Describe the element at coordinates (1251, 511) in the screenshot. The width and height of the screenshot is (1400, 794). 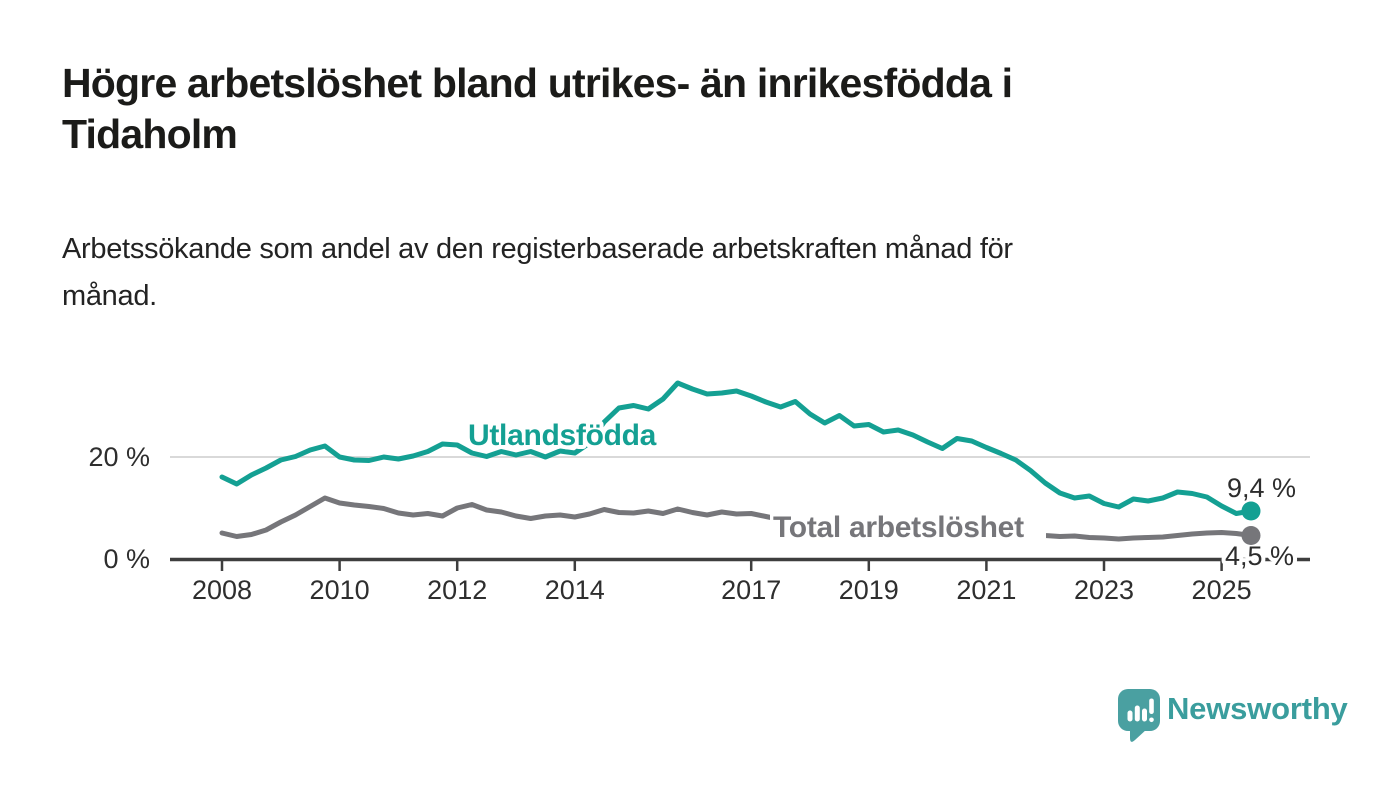
I see `endpoint-dot-utlandsfodda` at that location.